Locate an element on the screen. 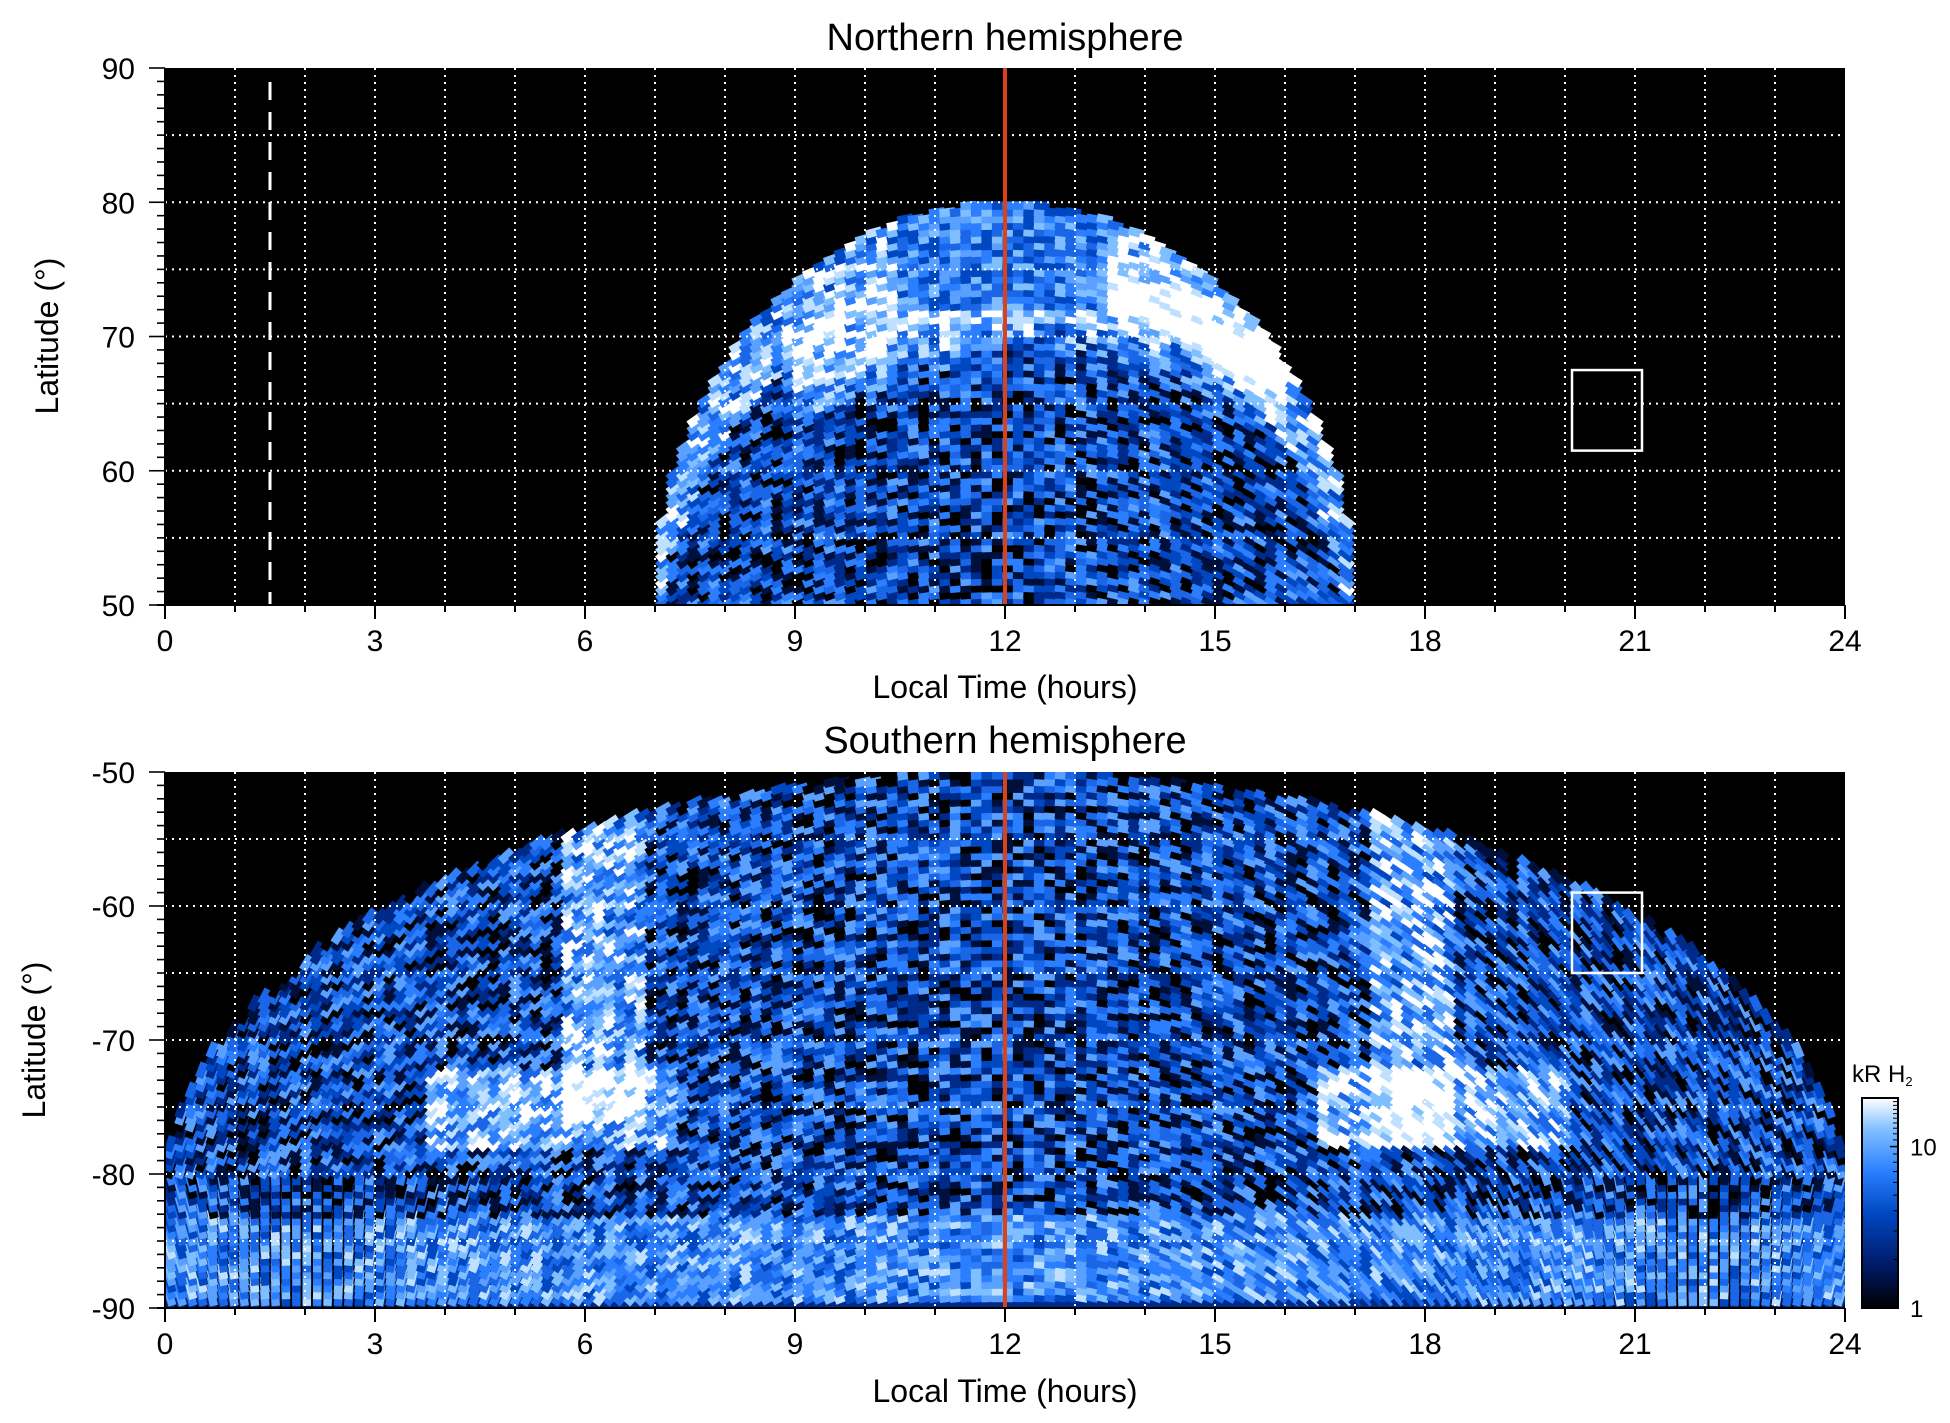 The height and width of the screenshot is (1423, 1950). south-title: Southern hemisphere is located at coordinates (1004, 741).